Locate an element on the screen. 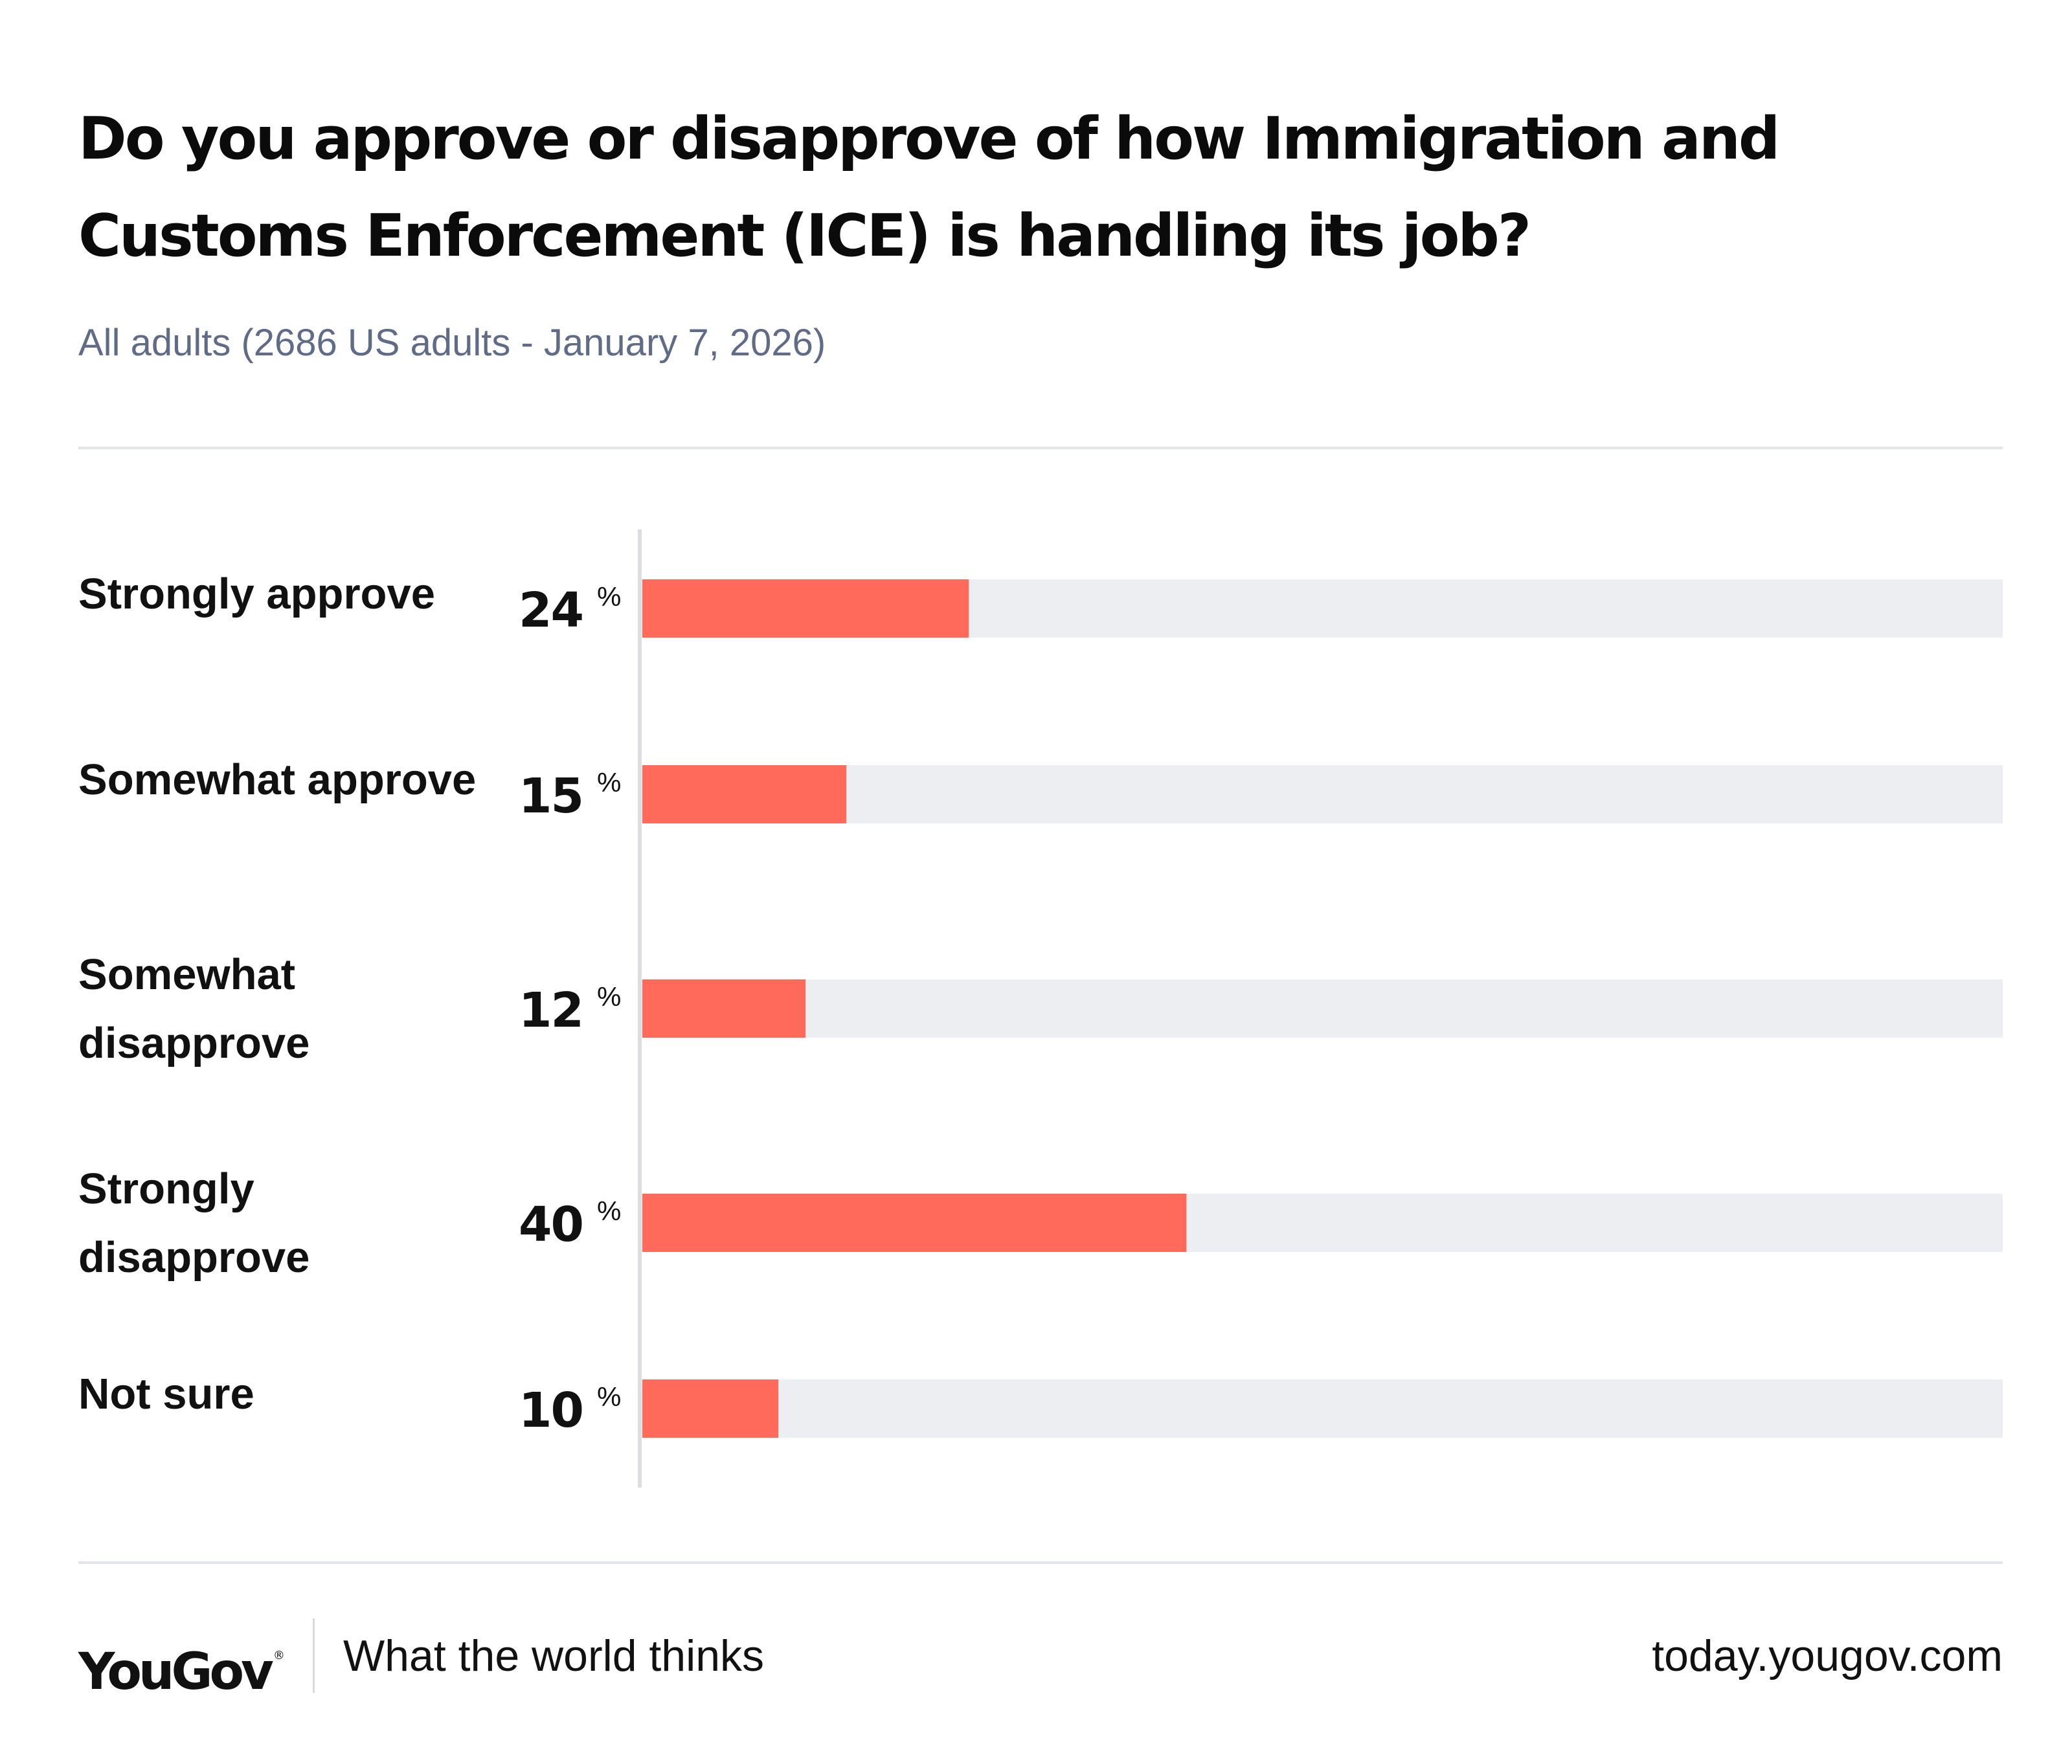 This screenshot has height=1764, width=2072. value-label: 24 is located at coordinates (551, 610).